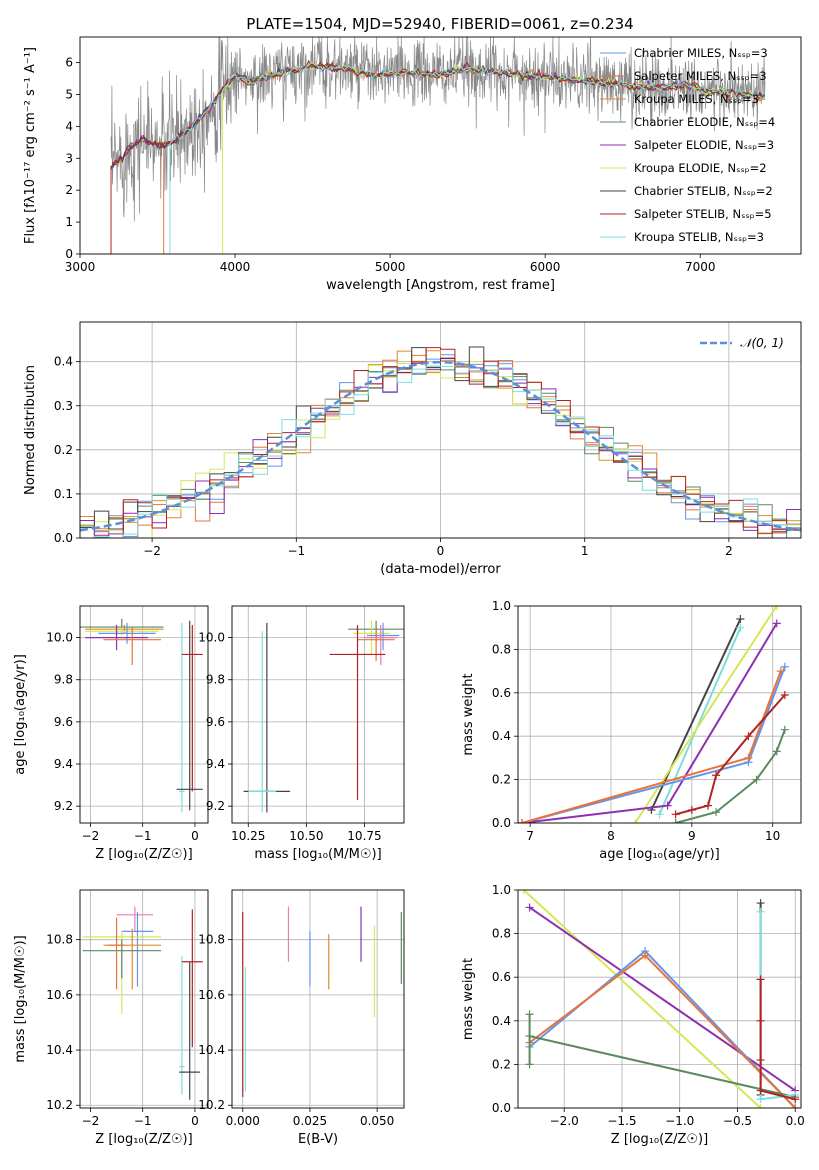 The width and height of the screenshot is (819, 1170). What do you see at coordinates (69, 158) in the screenshot?
I see `y-tick-label: 3` at bounding box center [69, 158].